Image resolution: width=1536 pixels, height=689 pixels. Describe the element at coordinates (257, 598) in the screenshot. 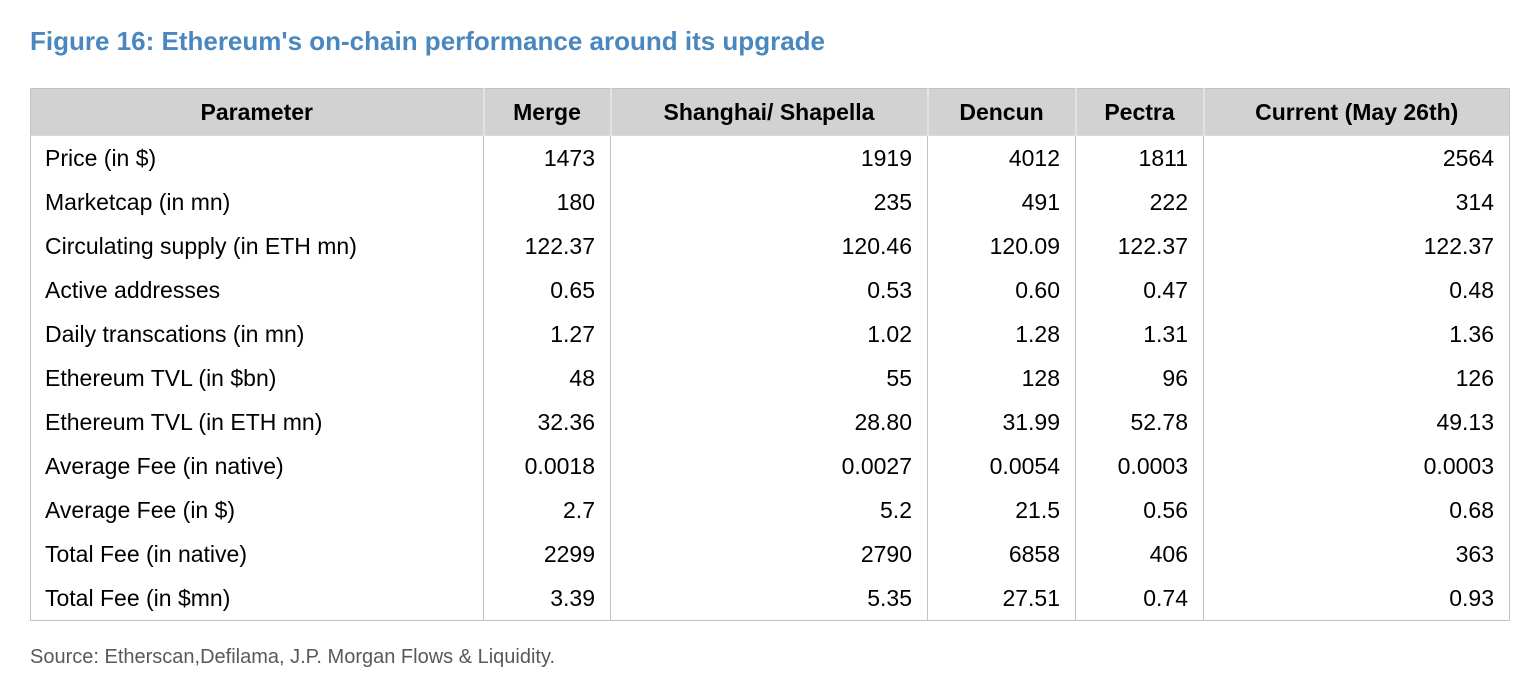

I see `parameter-cell: Total Fee (in $mn)` at that location.